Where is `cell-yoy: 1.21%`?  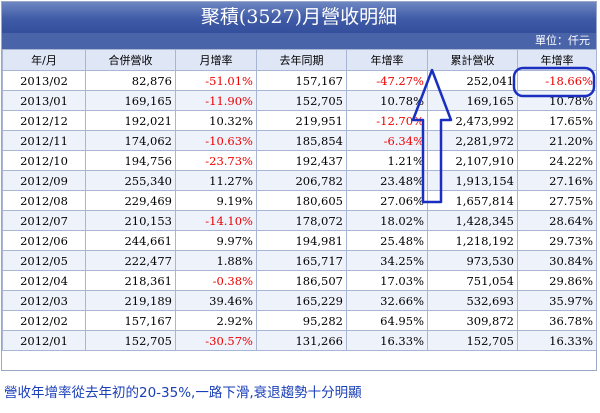 cell-yoy: 1.21% is located at coordinates (387, 160).